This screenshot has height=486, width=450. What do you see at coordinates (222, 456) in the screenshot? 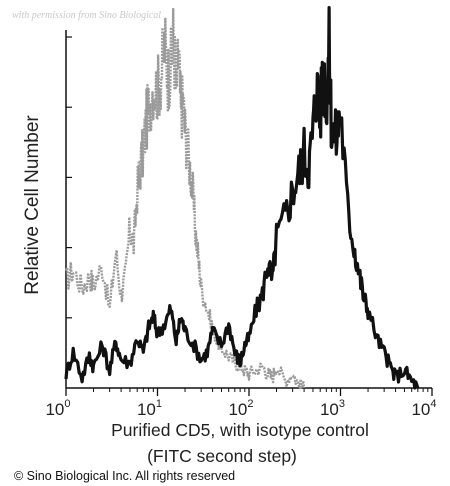
I see `x-axis-label-line2: (FITC second step)` at bounding box center [222, 456].